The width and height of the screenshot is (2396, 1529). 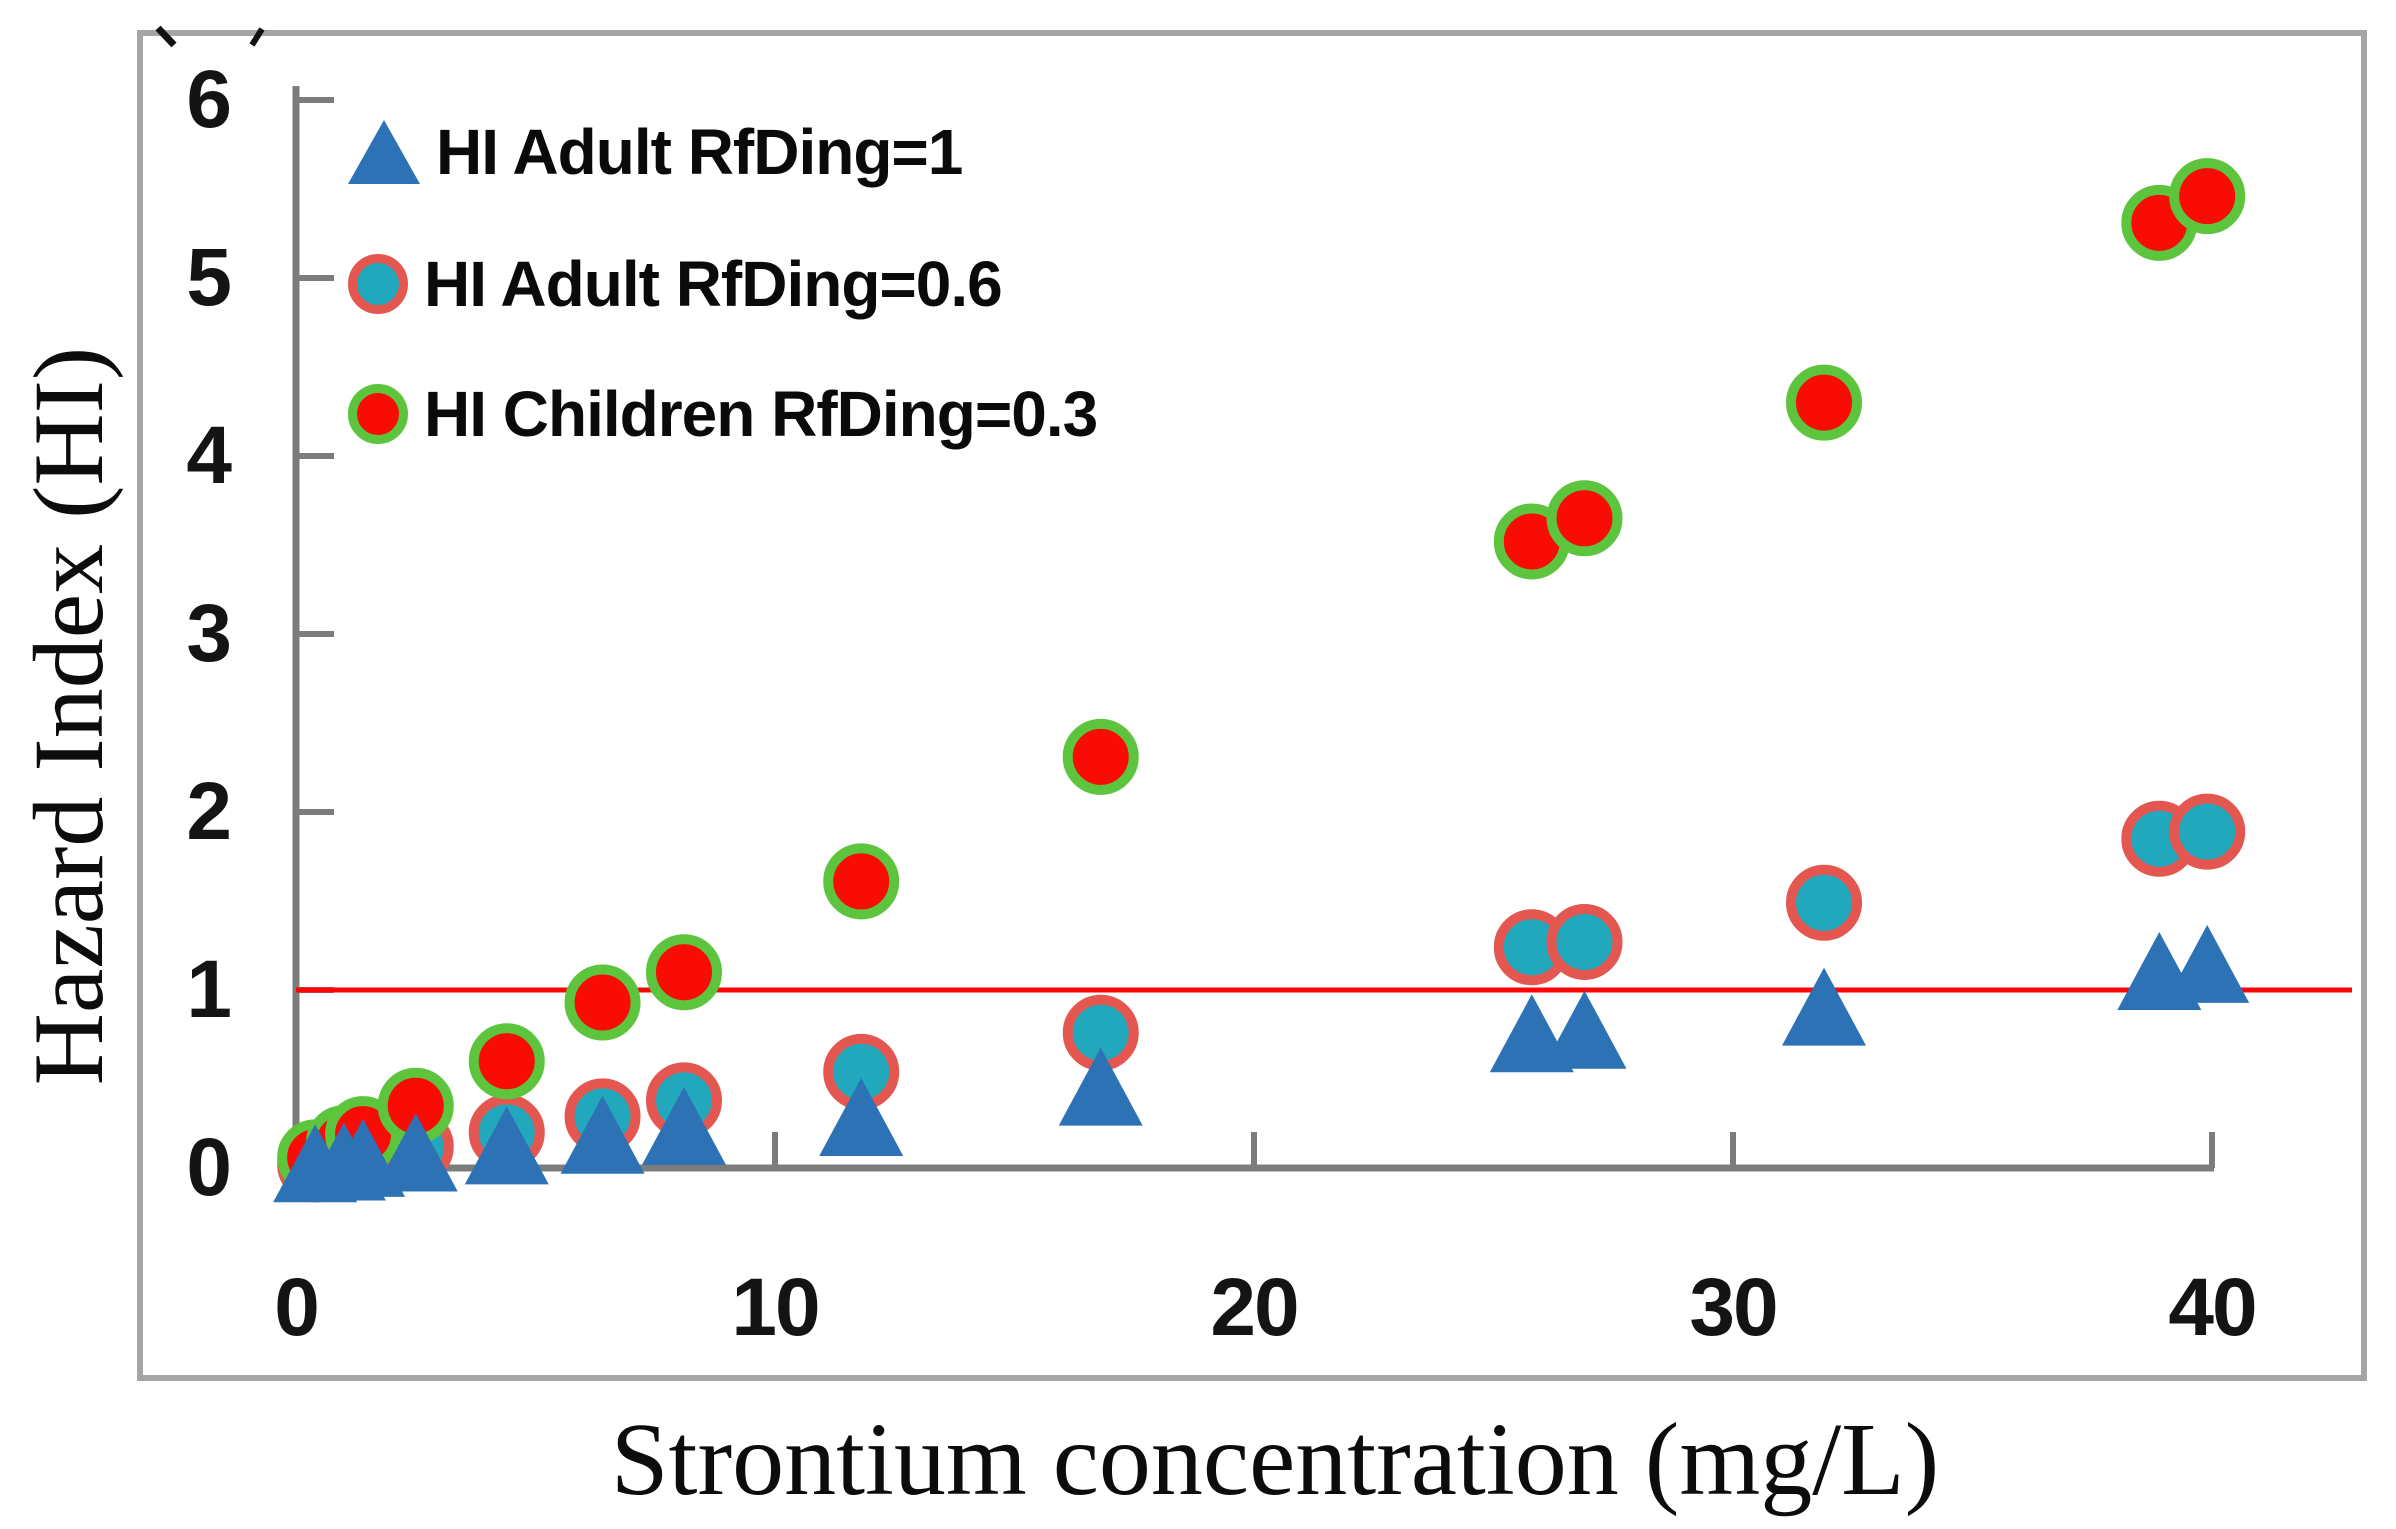 I want to click on x-tick-label: 0, so click(x=297, y=1307).